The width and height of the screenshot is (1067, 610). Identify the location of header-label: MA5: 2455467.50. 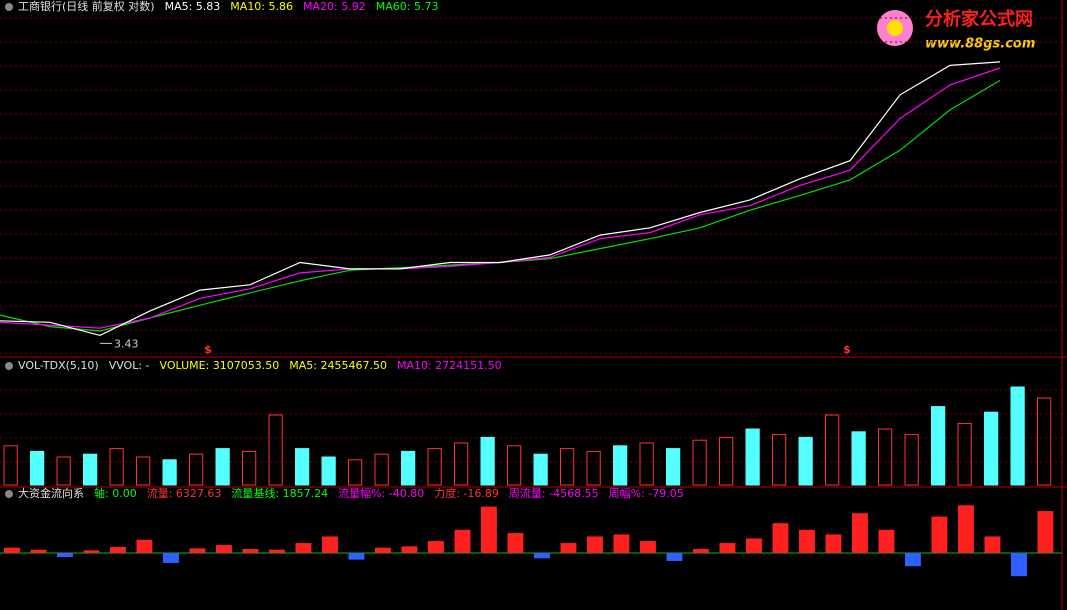
(338, 365).